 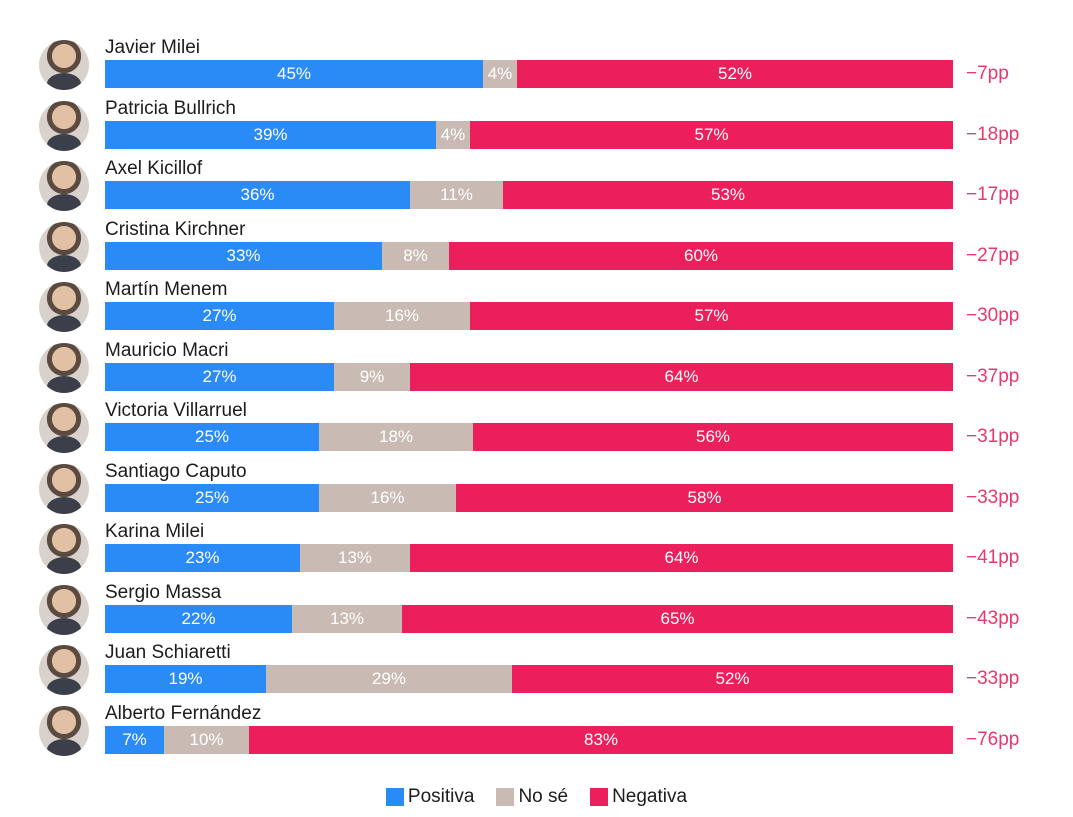 What do you see at coordinates (168, 652) in the screenshot?
I see `category-label: Juan Schiaretti` at bounding box center [168, 652].